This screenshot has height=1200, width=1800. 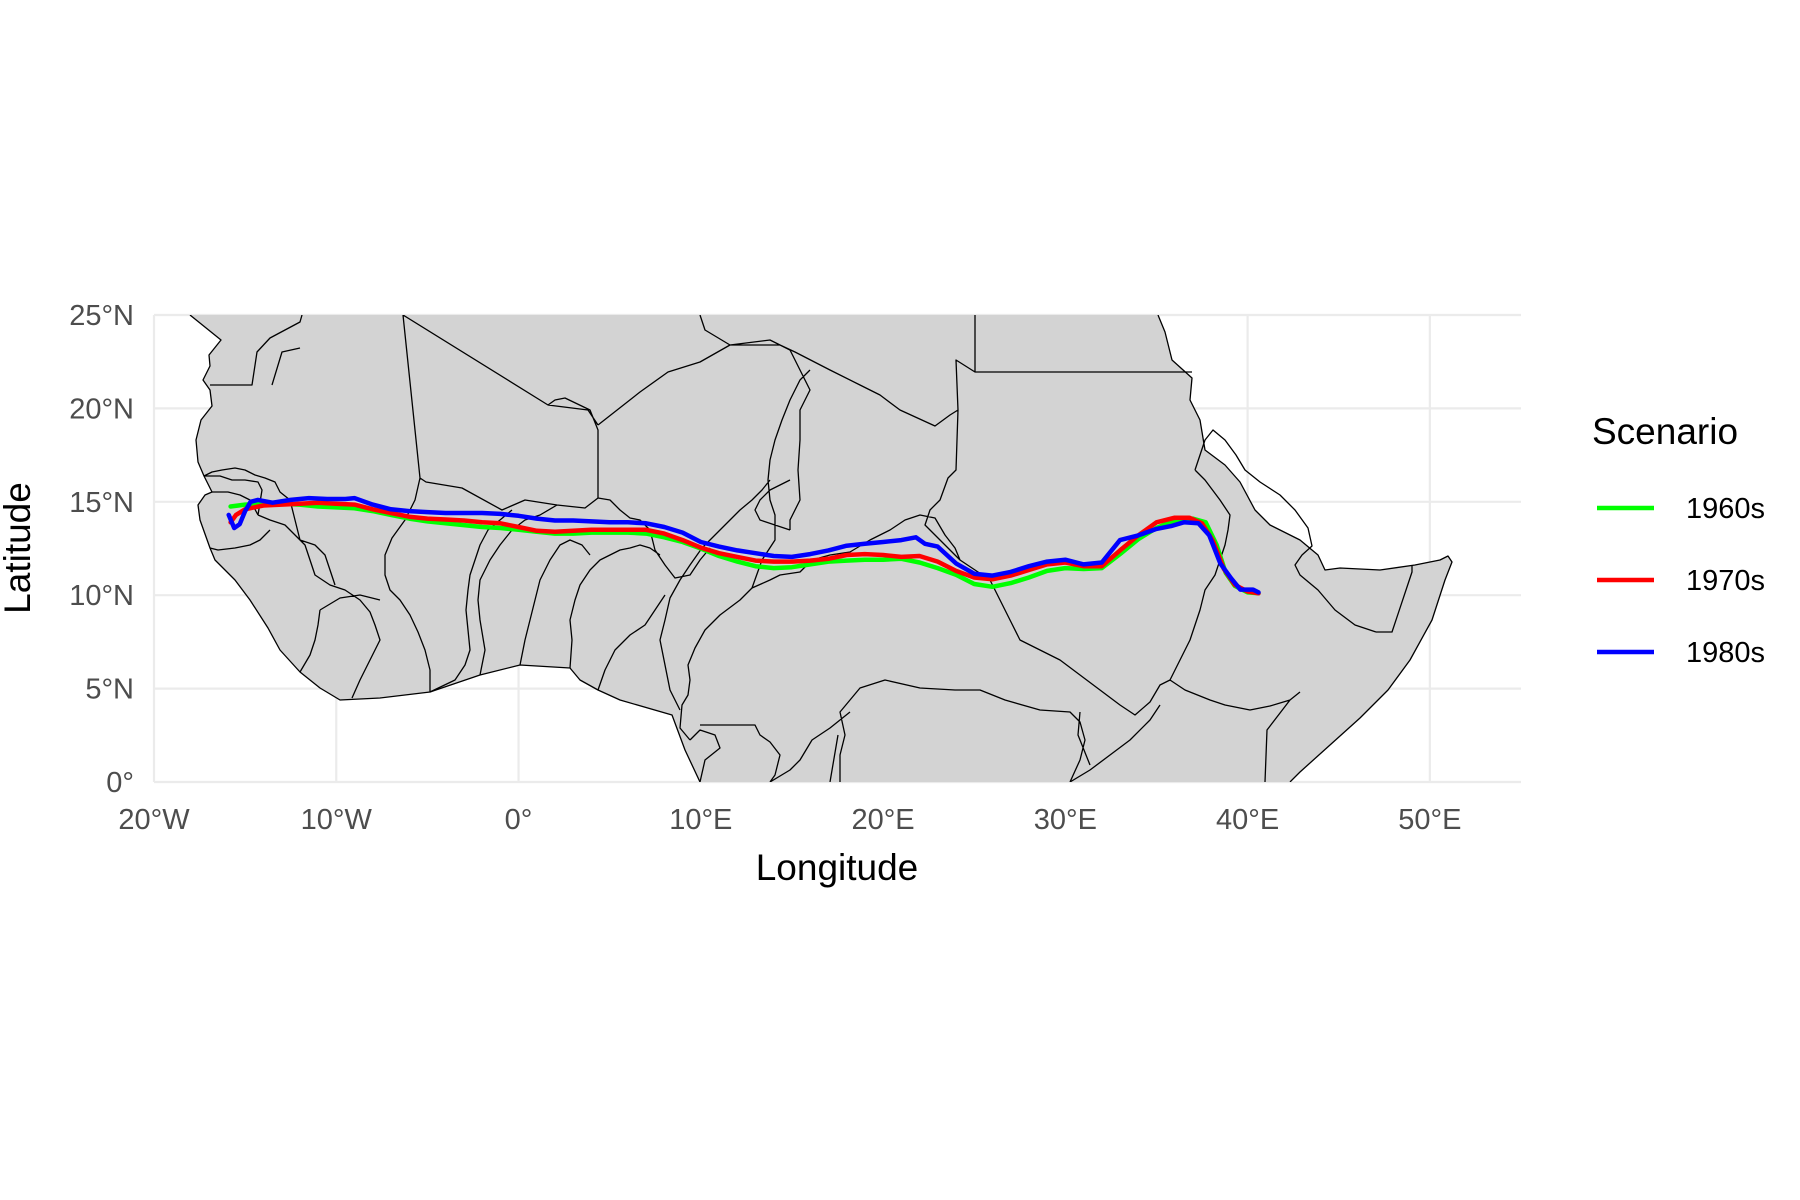 I want to click on x-tick-label: 30°E, so click(x=1065, y=820).